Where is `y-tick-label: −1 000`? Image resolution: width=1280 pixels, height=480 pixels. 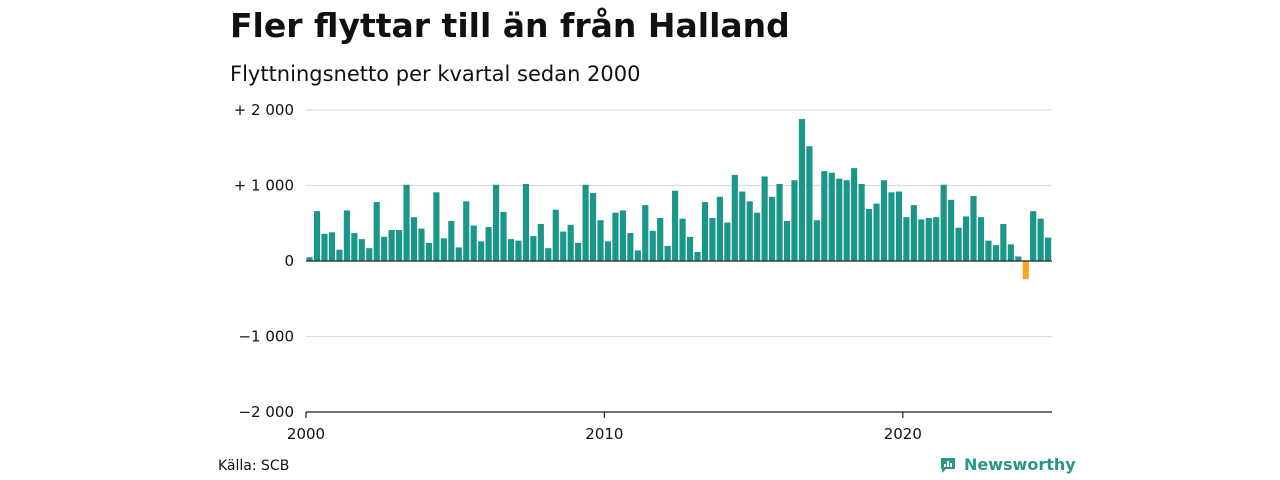 y-tick-label: −1 000 is located at coordinates (266, 337).